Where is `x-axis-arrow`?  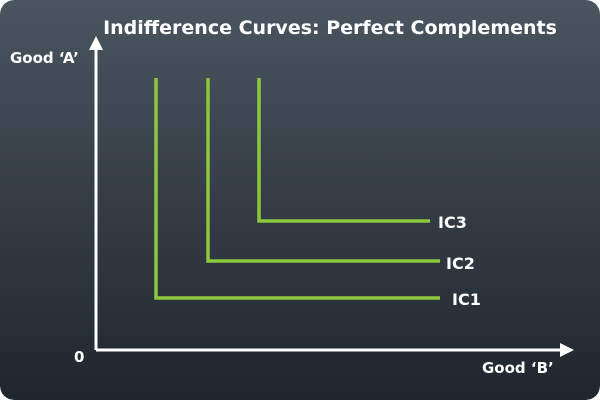
x-axis-arrow is located at coordinates (567, 350).